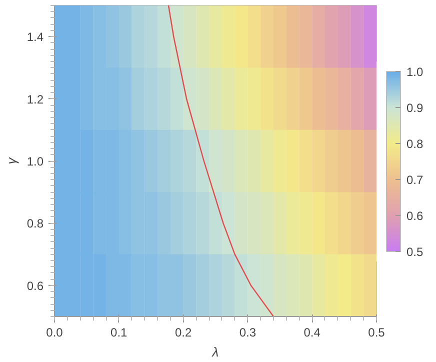 Image resolution: width=436 pixels, height=362 pixels. I want to click on x-axis-title: λ, so click(215, 352).